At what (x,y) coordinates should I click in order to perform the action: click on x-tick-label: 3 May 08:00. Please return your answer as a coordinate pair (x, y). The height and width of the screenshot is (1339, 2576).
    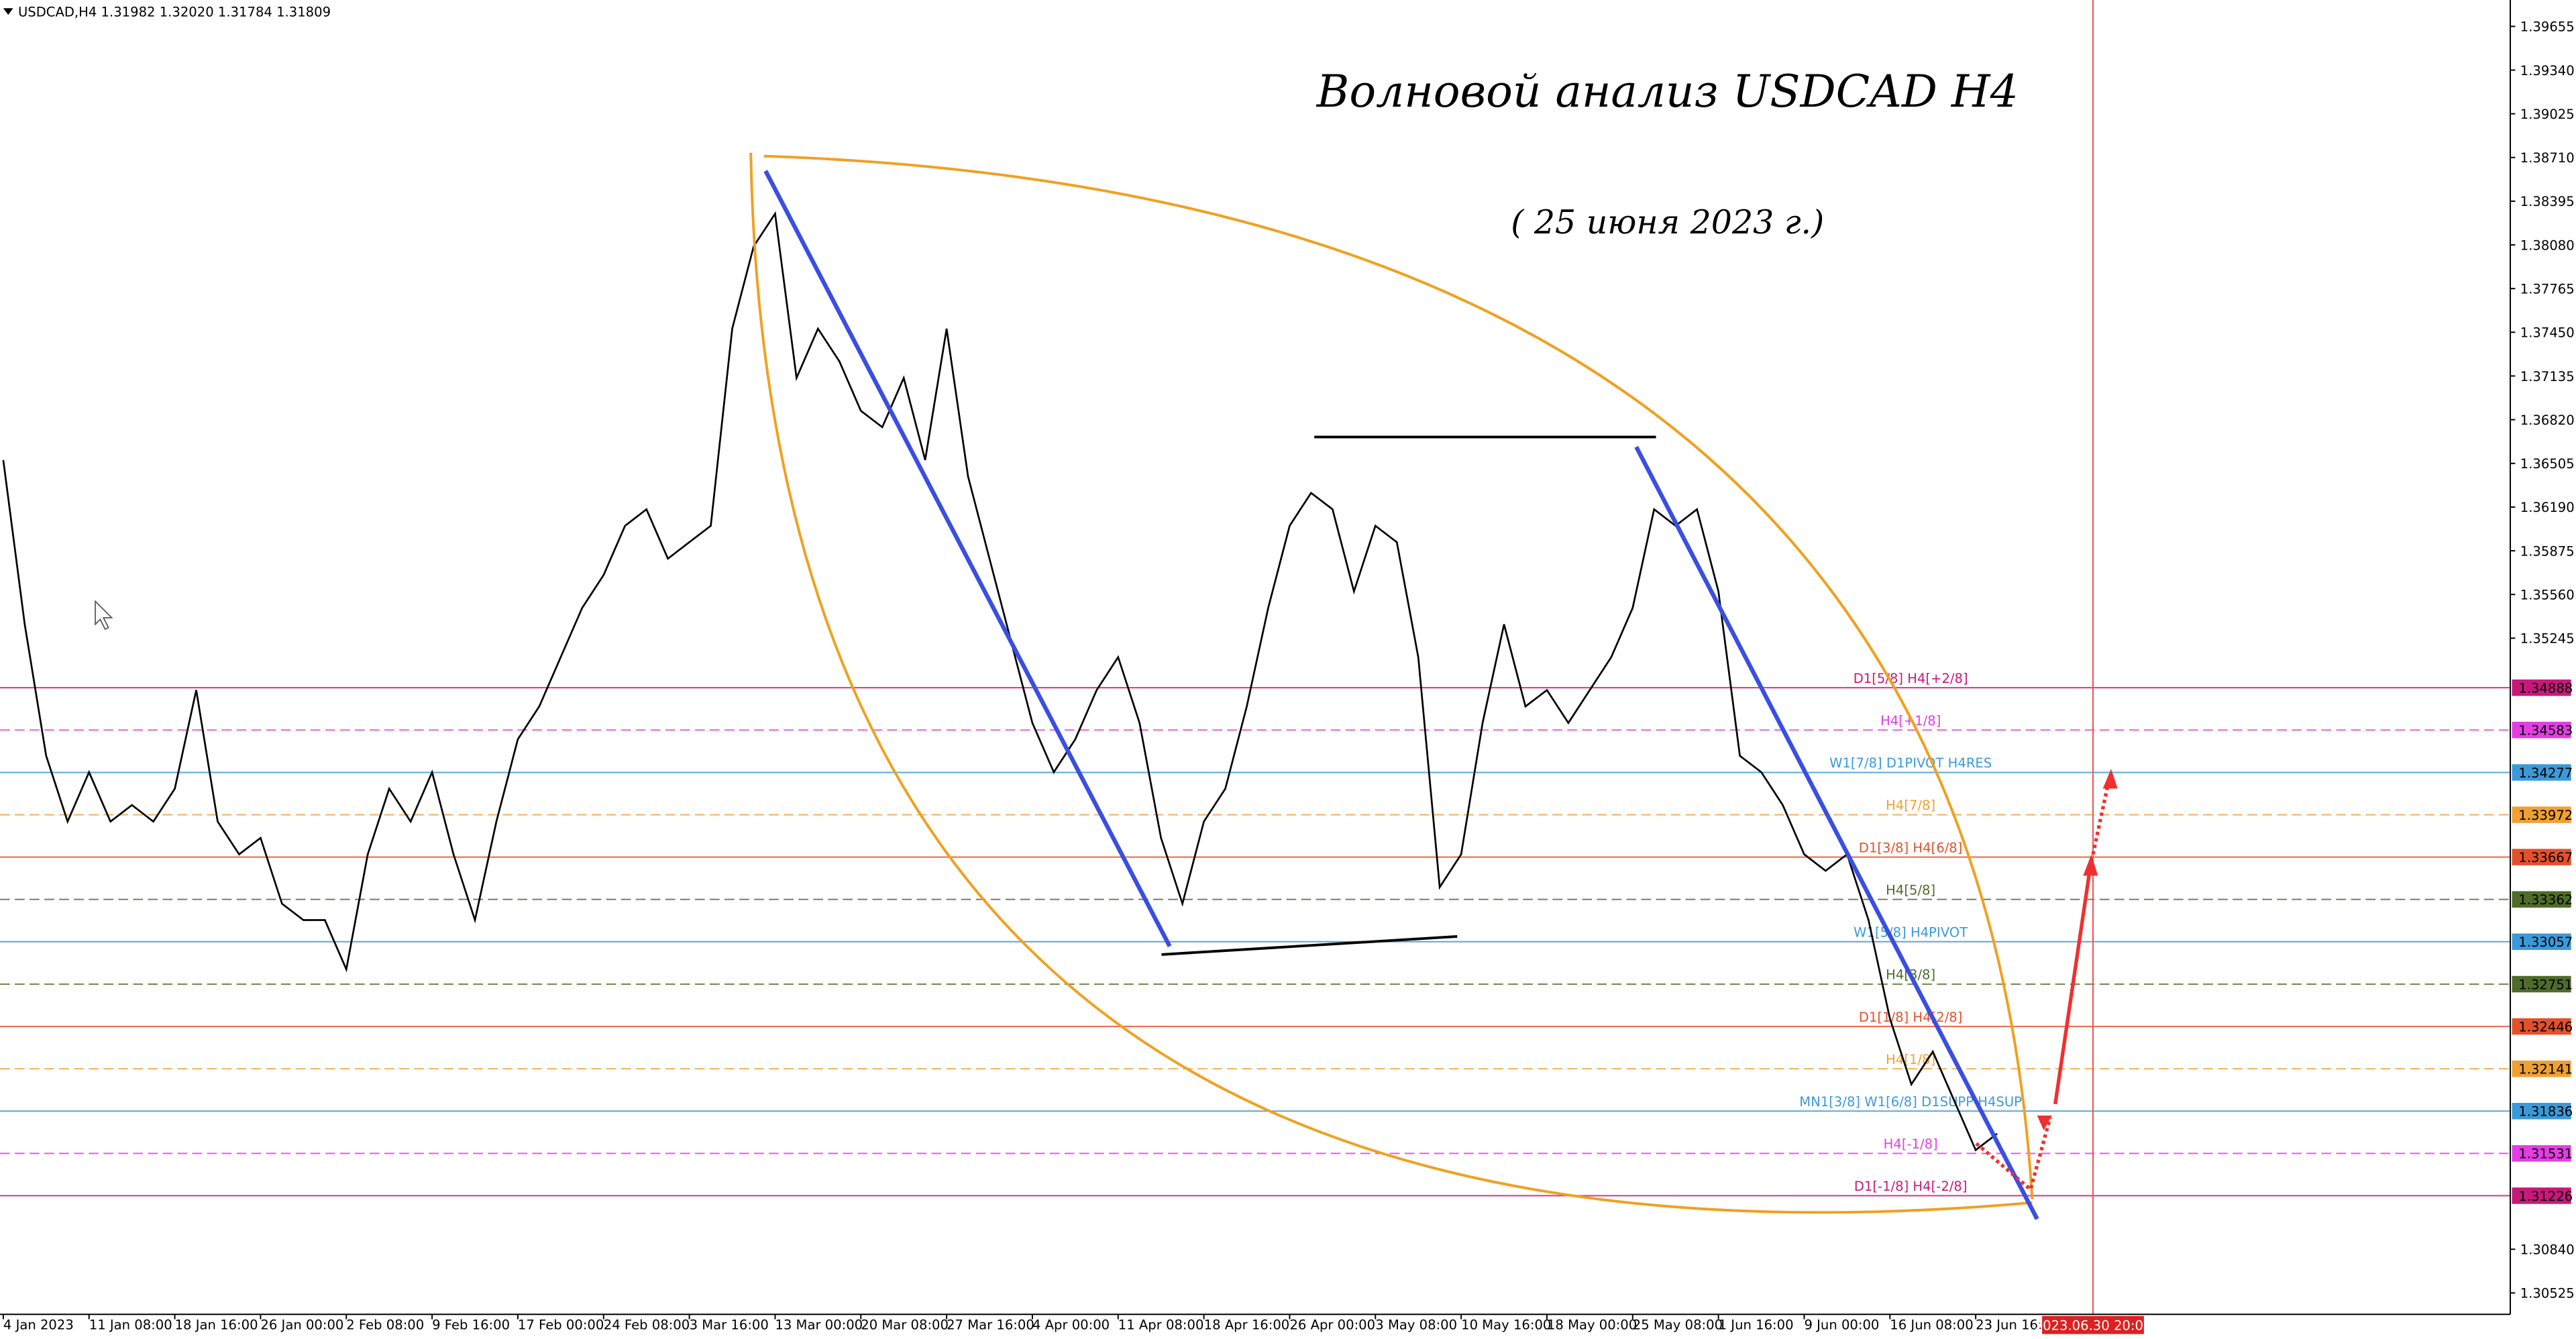
    Looking at the image, I should click on (1416, 1324).